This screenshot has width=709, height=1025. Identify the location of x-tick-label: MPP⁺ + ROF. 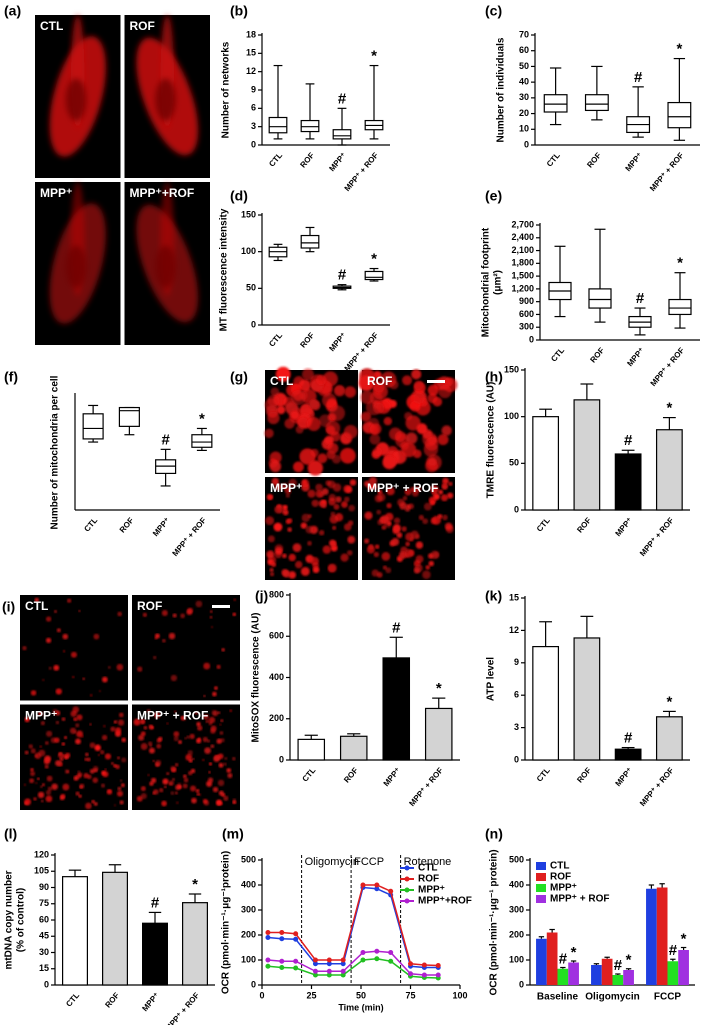
(362, 172).